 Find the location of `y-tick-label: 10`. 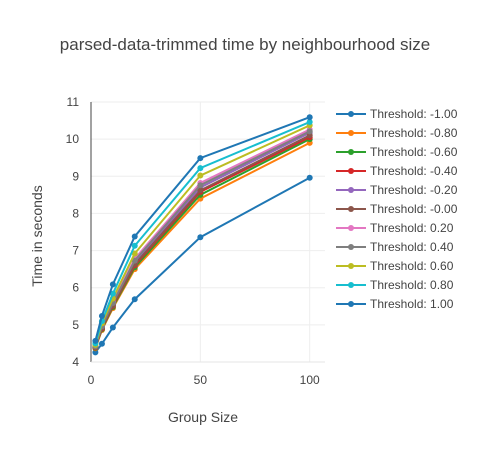

y-tick-label: 10 is located at coordinates (73, 139).